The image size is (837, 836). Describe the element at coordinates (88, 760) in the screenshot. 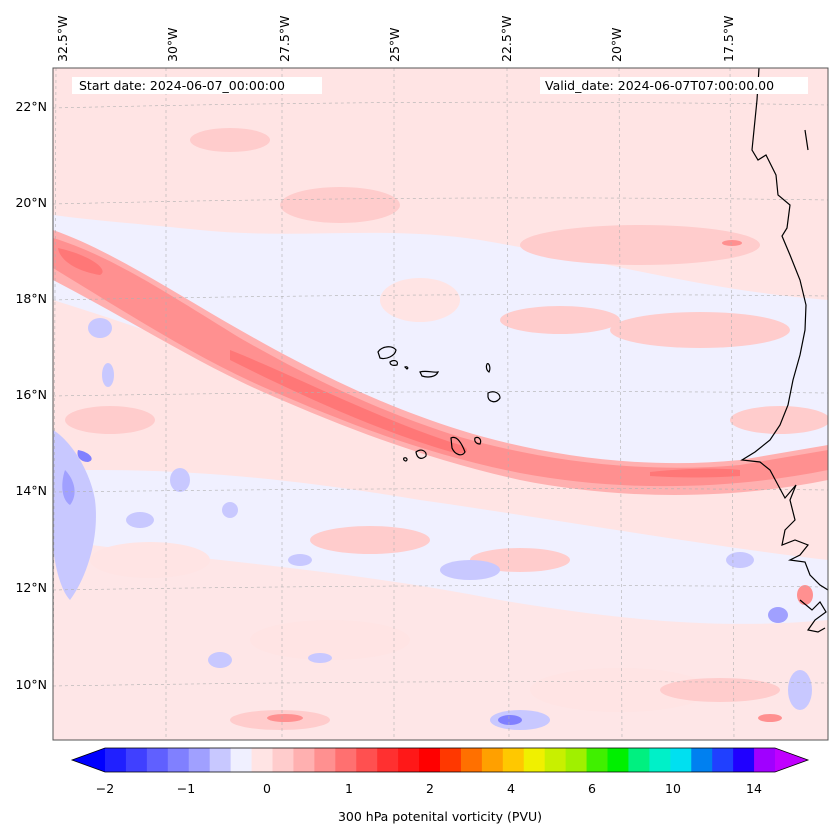

I see `colorbar-under-arrow` at that location.